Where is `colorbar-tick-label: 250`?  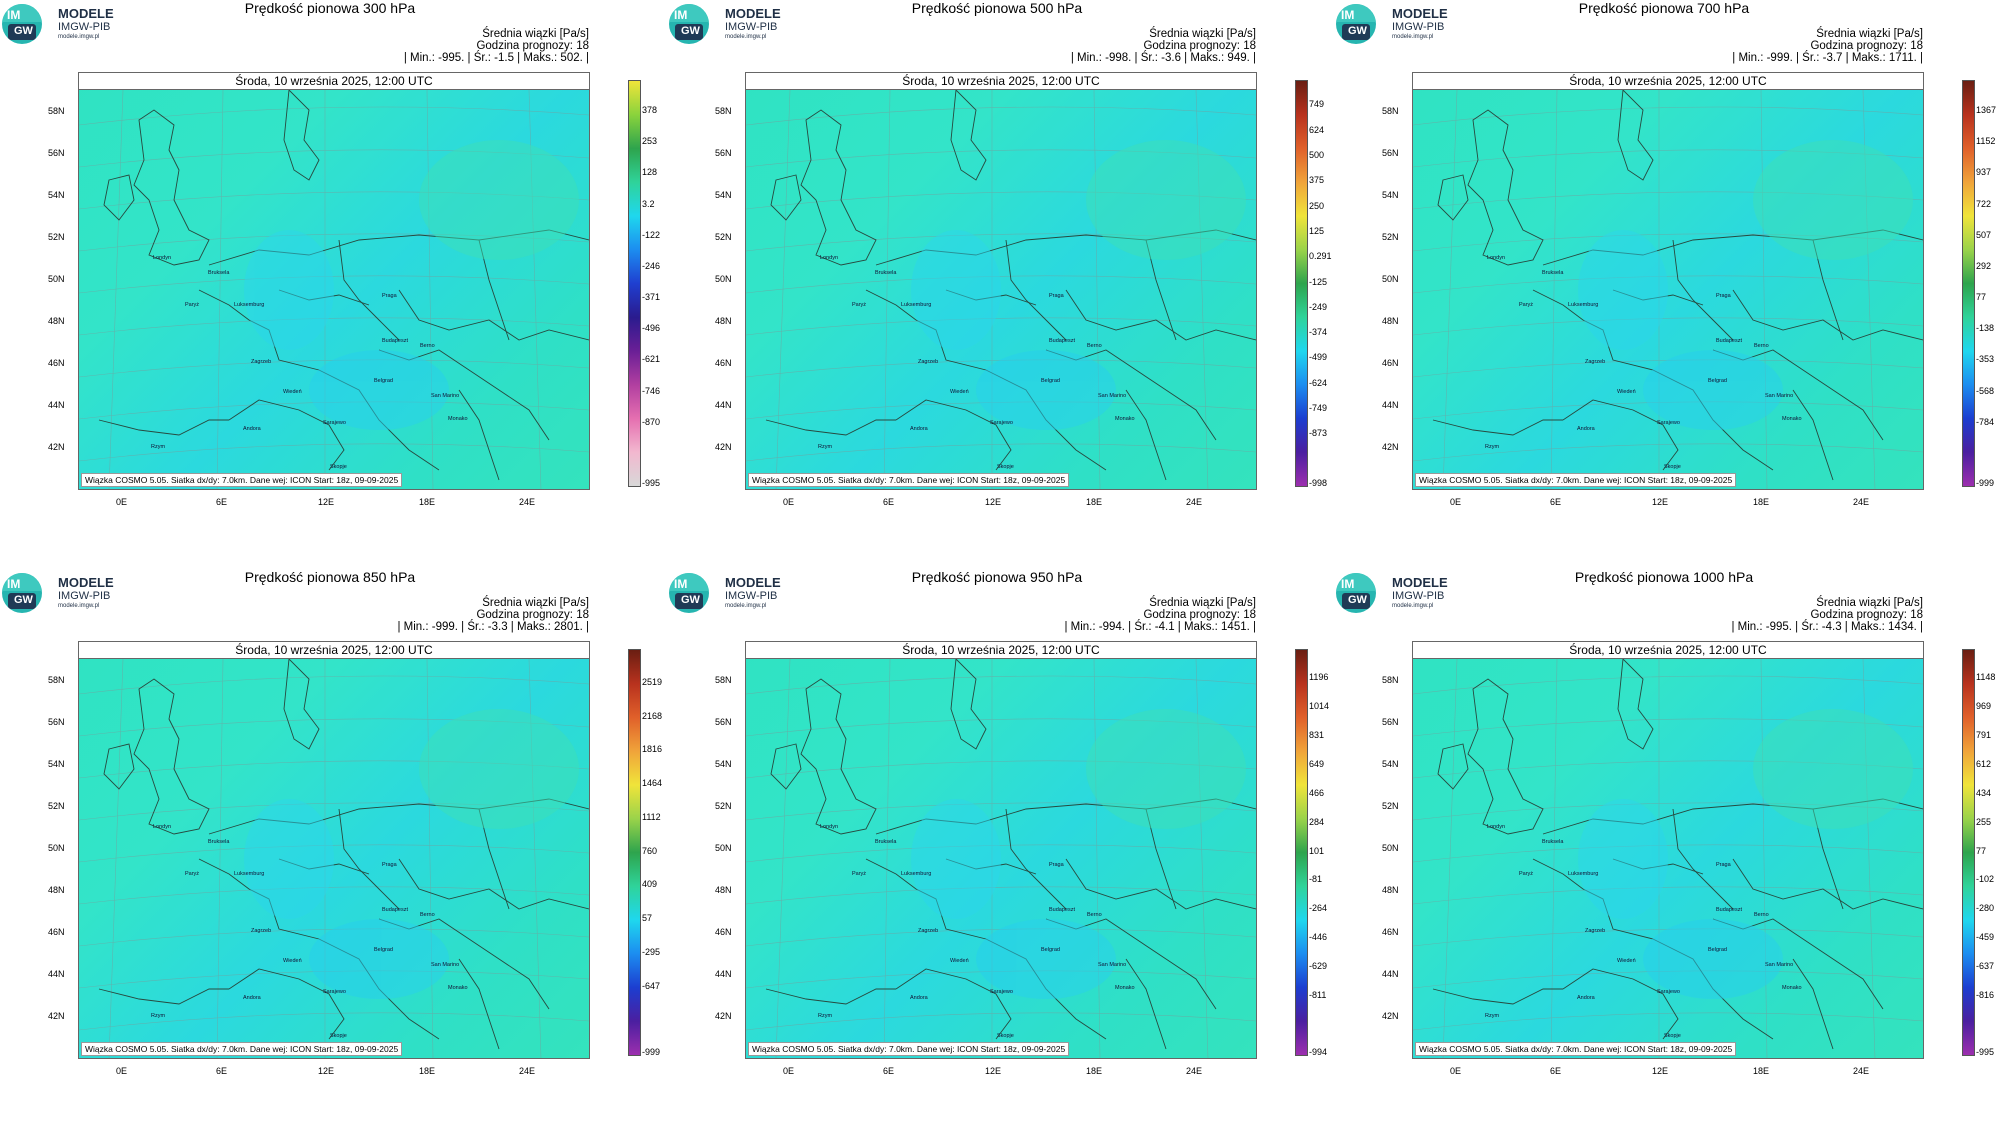
colorbar-tick-label: 250 is located at coordinates (1317, 205).